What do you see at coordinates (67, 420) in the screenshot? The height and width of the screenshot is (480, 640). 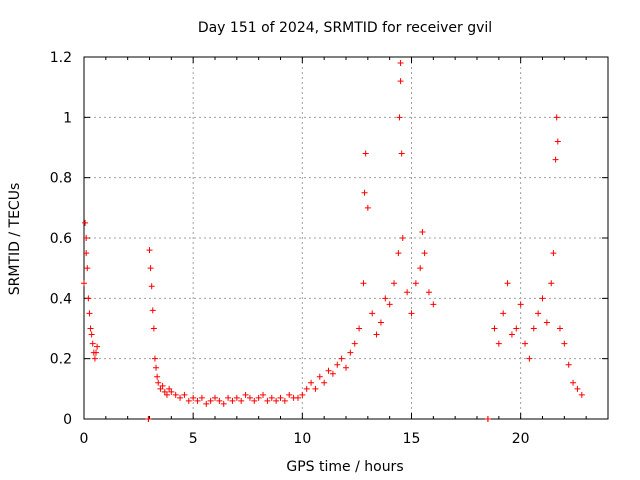 I see `y-tick-label: 0` at bounding box center [67, 420].